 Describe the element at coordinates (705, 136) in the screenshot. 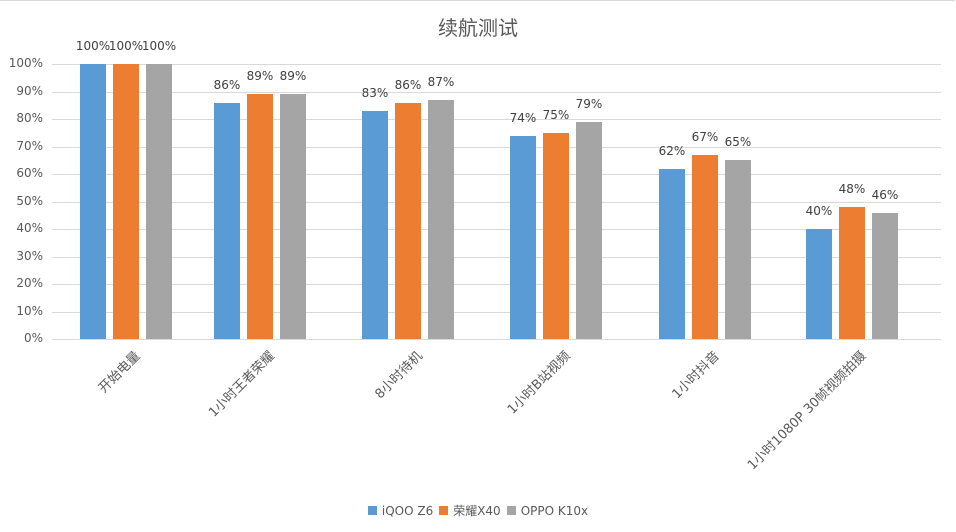

I see `data-label: 67%` at that location.